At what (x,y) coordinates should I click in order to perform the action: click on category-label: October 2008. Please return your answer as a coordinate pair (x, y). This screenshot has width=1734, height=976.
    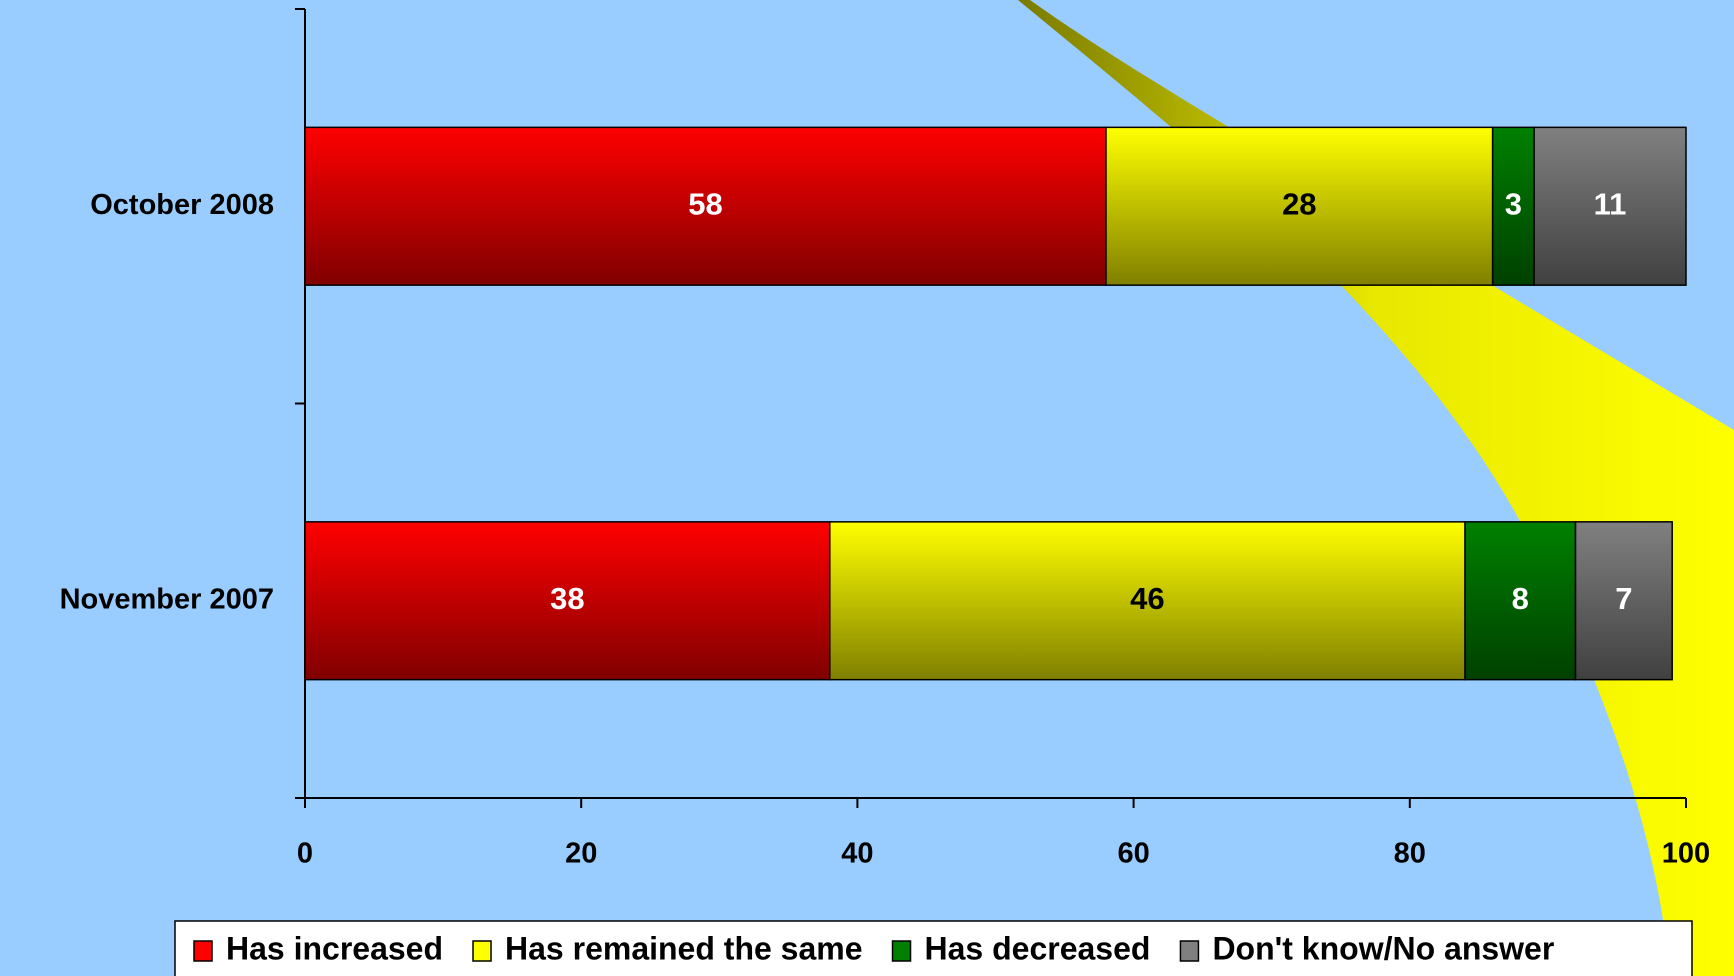
    Looking at the image, I should click on (182, 205).